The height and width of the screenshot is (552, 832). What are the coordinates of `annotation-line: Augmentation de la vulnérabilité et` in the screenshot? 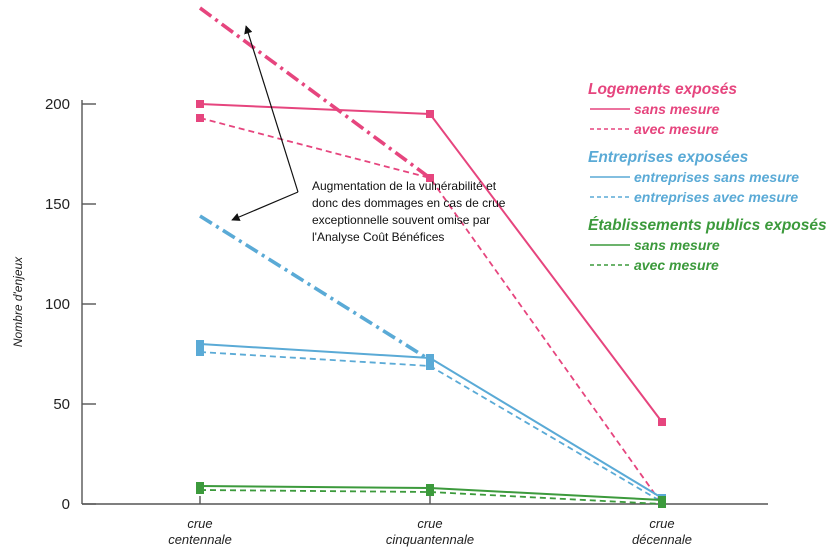 It's located at (404, 186).